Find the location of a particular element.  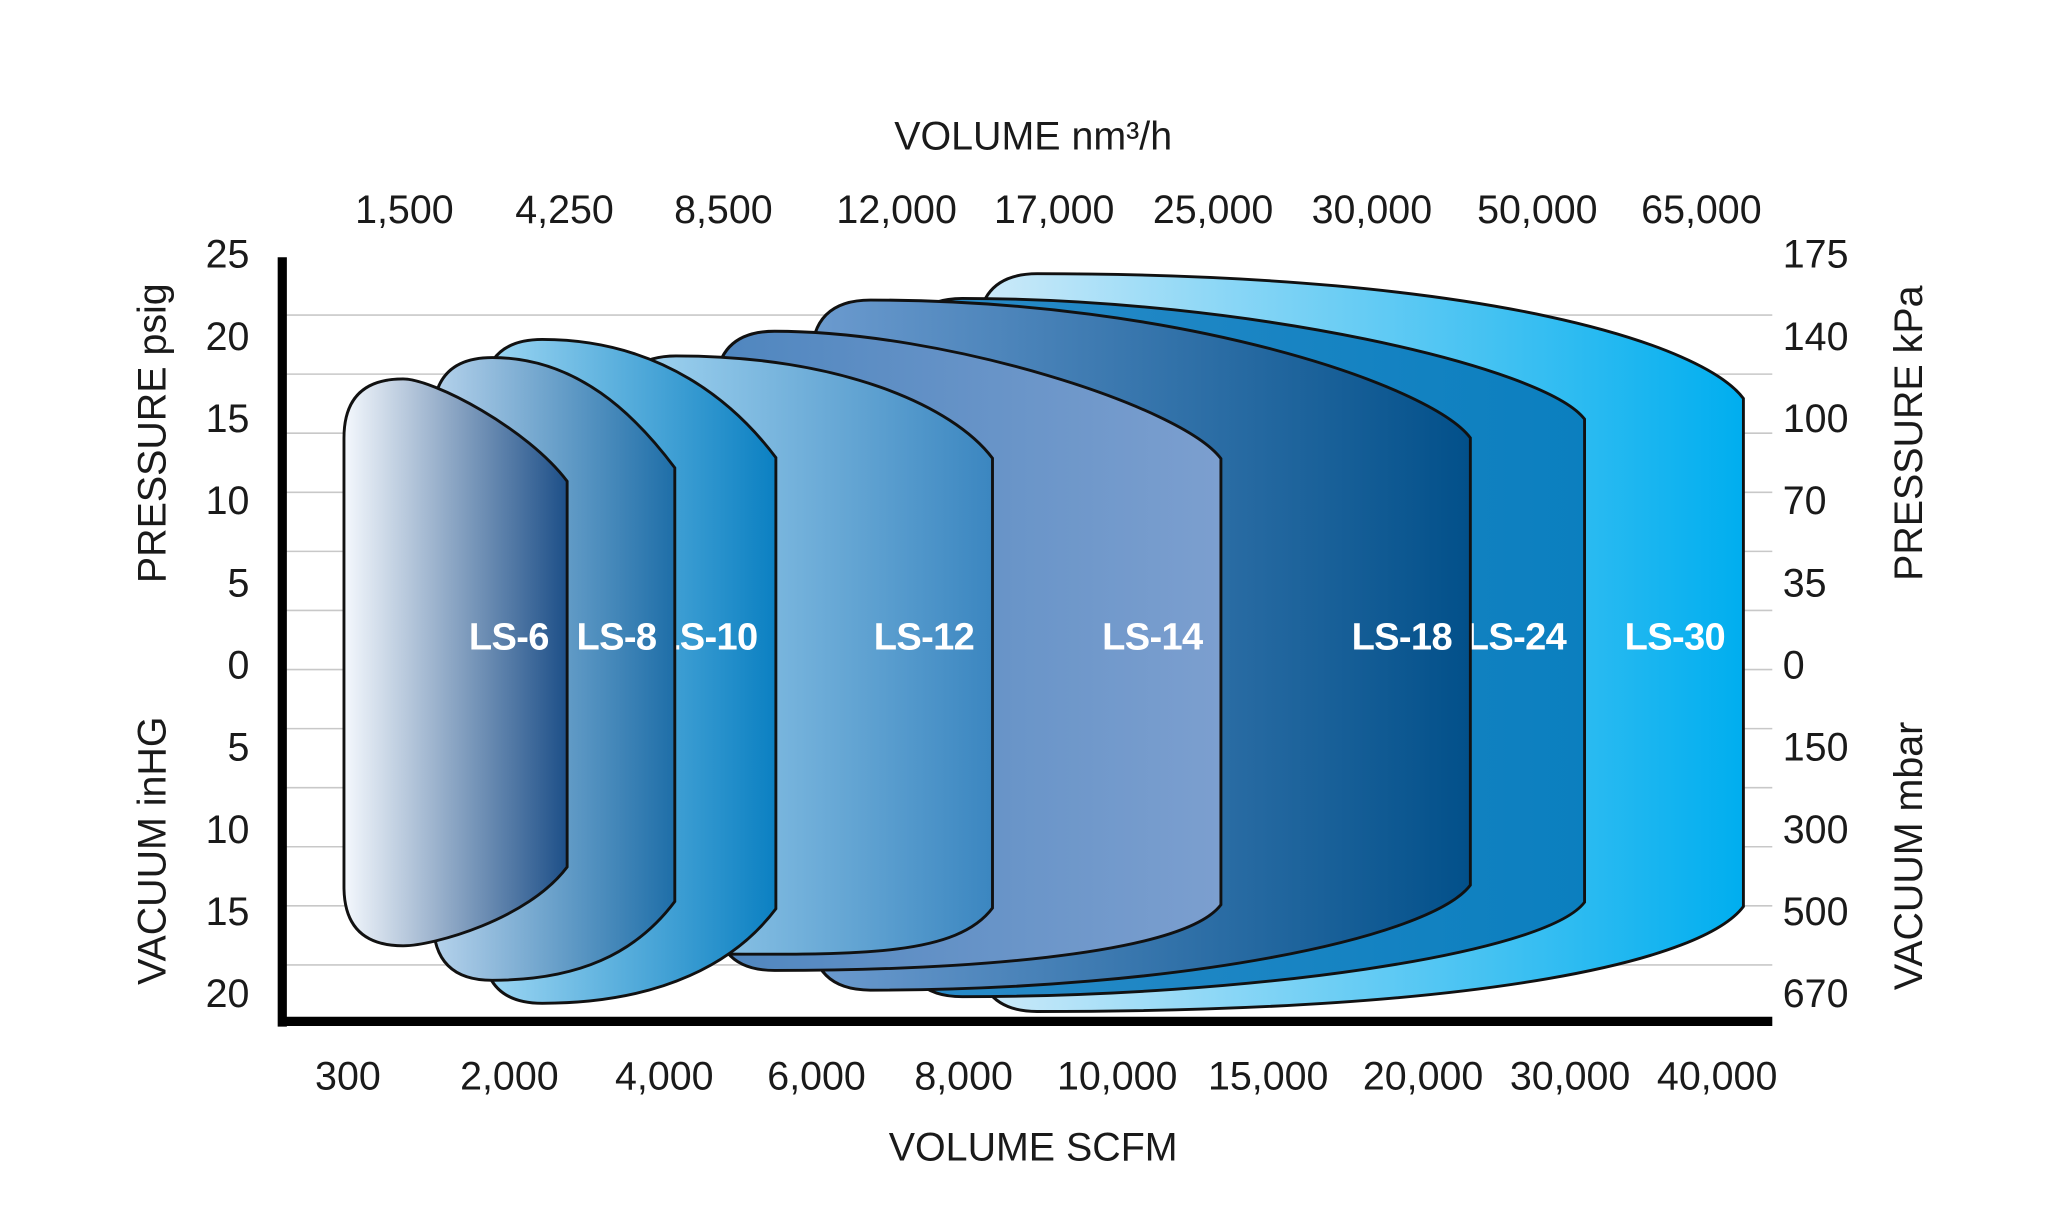

left-axis-title-vacuum: VACUUM inHG is located at coordinates (152, 851).